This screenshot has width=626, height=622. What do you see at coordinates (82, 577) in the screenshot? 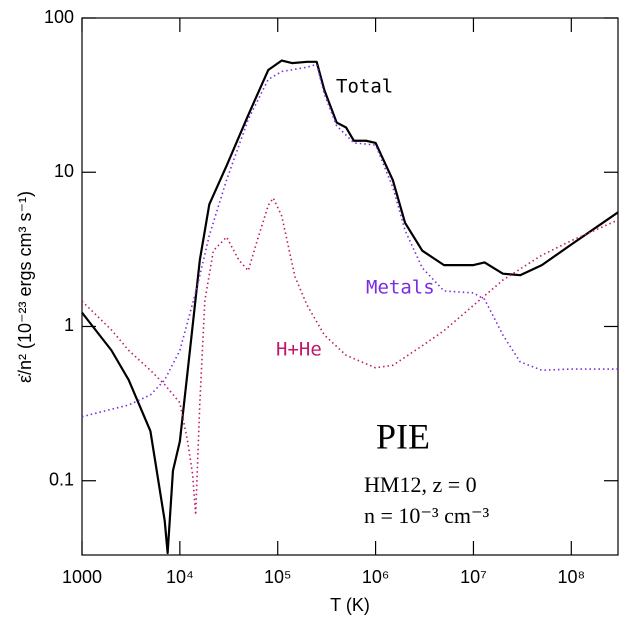
I see `x-tick-label: 1000` at bounding box center [82, 577].